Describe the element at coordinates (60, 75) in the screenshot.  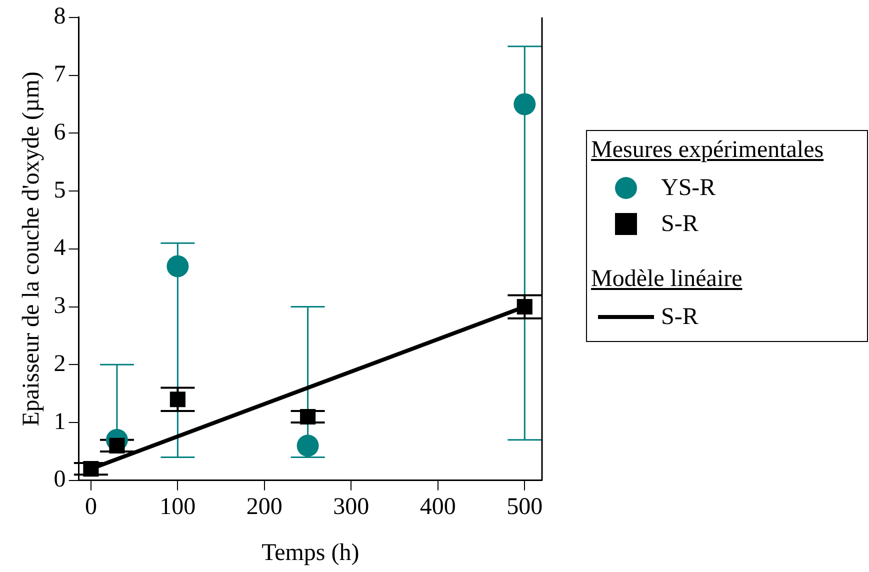
I see `y-tick-label: 7` at that location.